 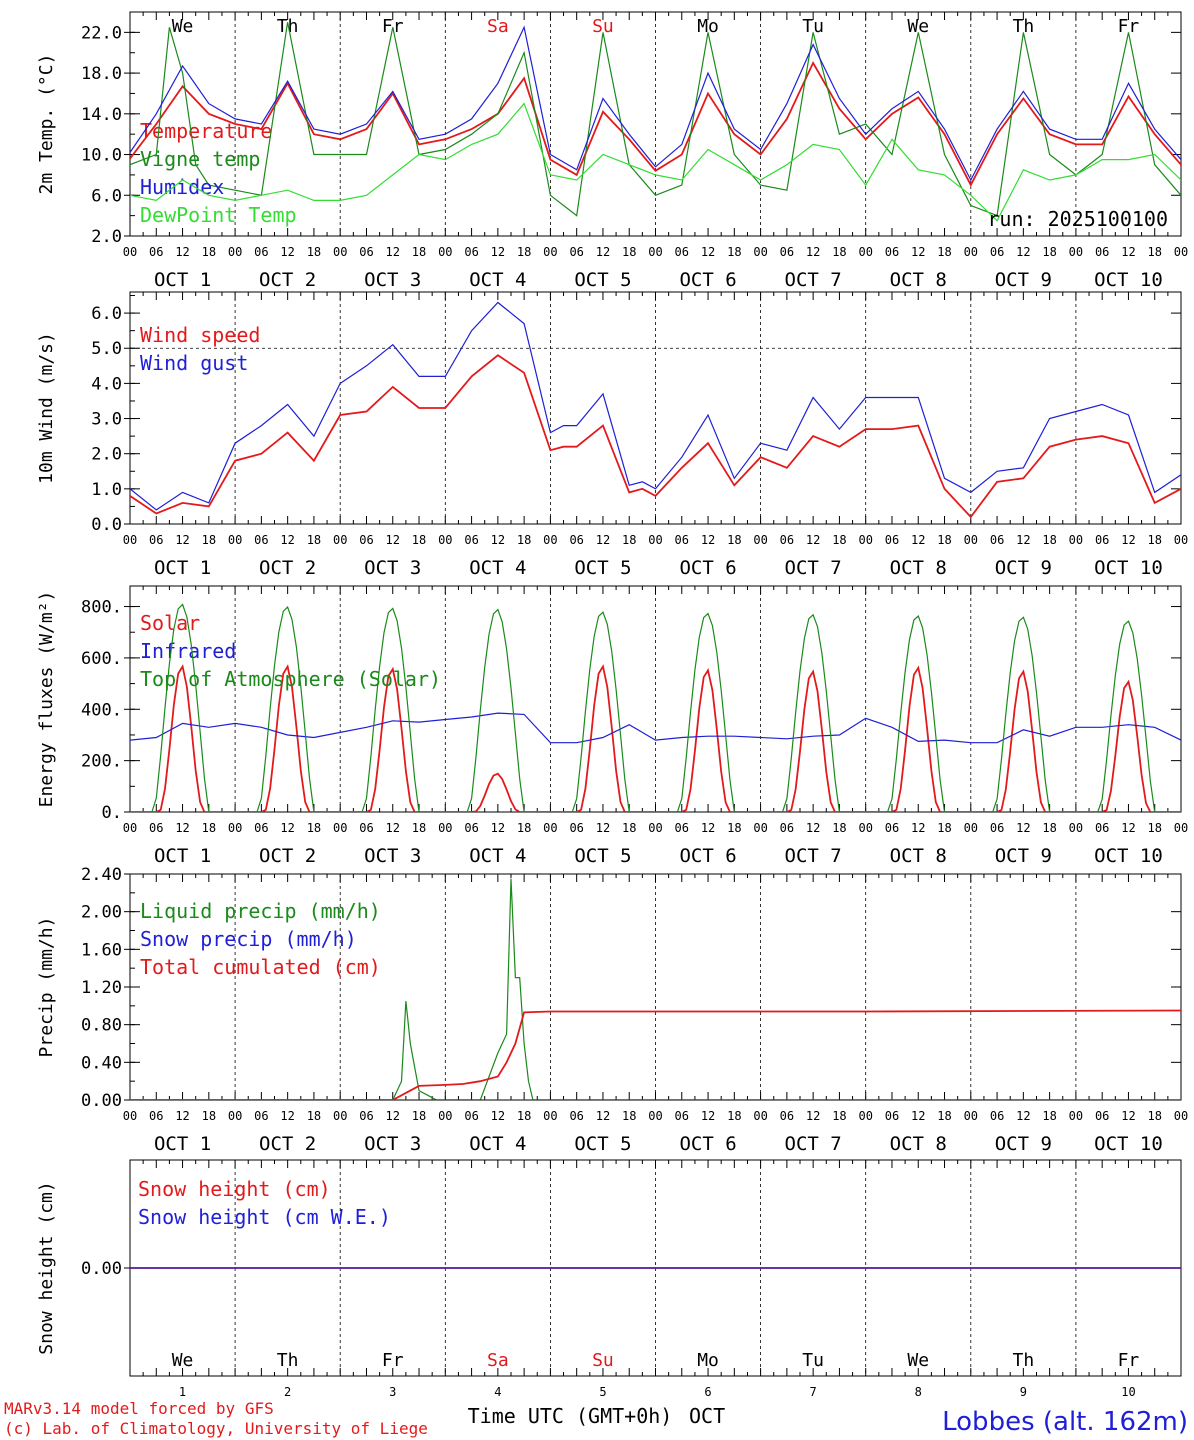 I want to click on legend-entry: Total cumulated (cm), so click(x=260, y=967).